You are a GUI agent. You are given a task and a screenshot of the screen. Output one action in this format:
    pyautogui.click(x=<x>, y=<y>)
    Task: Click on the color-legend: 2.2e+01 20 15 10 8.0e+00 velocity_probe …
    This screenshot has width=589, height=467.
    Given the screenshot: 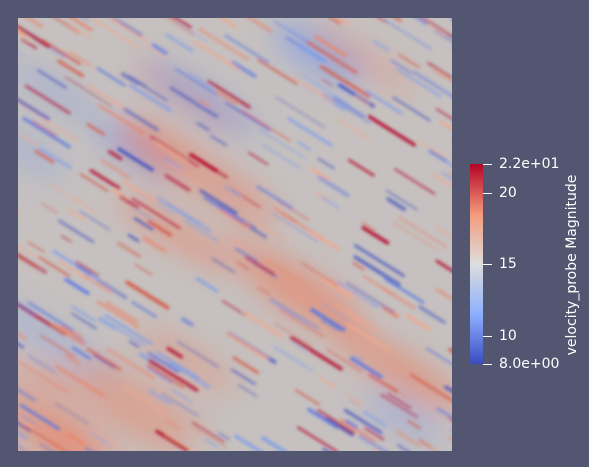 What is the action you would take?
    pyautogui.click(x=528, y=264)
    